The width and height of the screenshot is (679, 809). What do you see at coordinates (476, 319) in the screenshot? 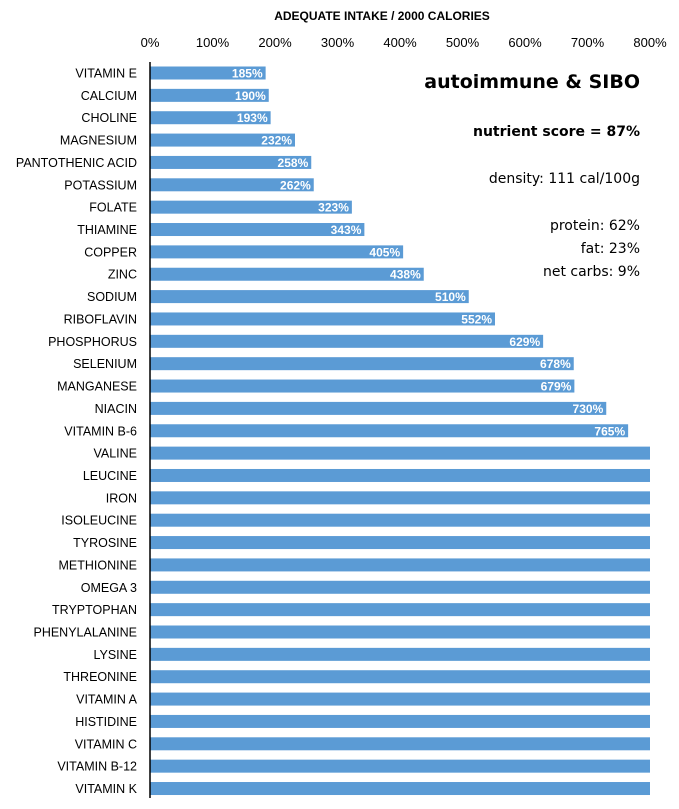
I see `bar-data-label: 552%` at bounding box center [476, 319].